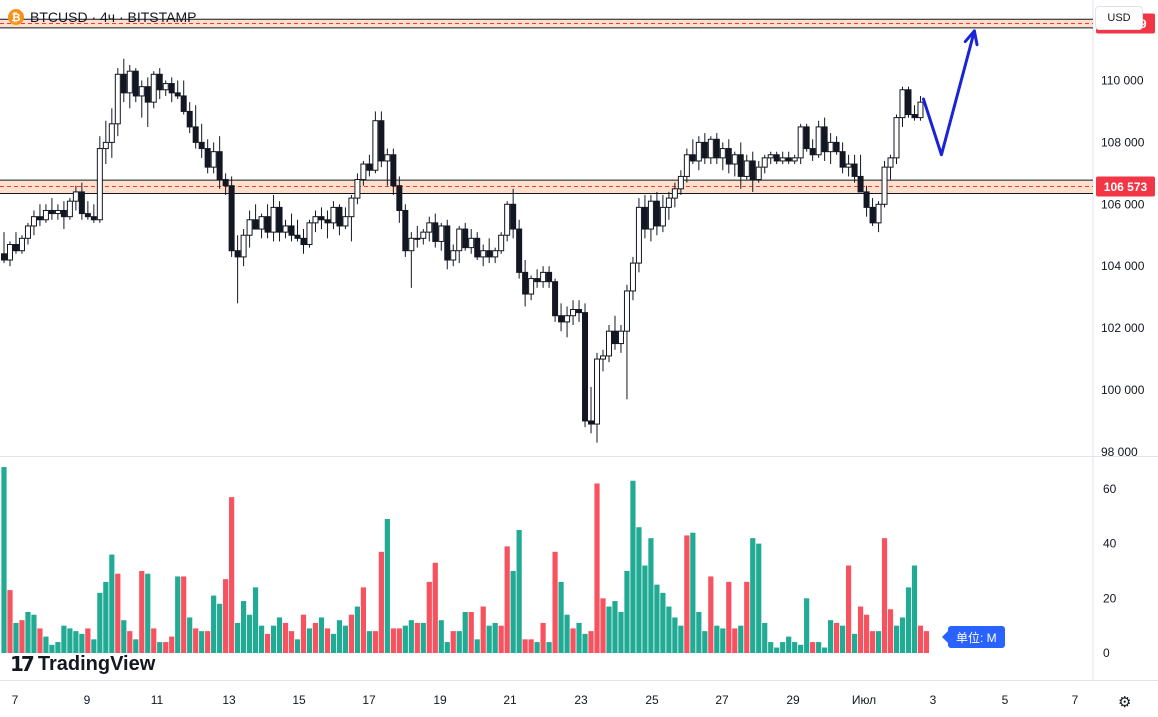 This screenshot has height=717, width=1158. What do you see at coordinates (1119, 18) in the screenshot?
I see `currency-button: USD` at bounding box center [1119, 18].